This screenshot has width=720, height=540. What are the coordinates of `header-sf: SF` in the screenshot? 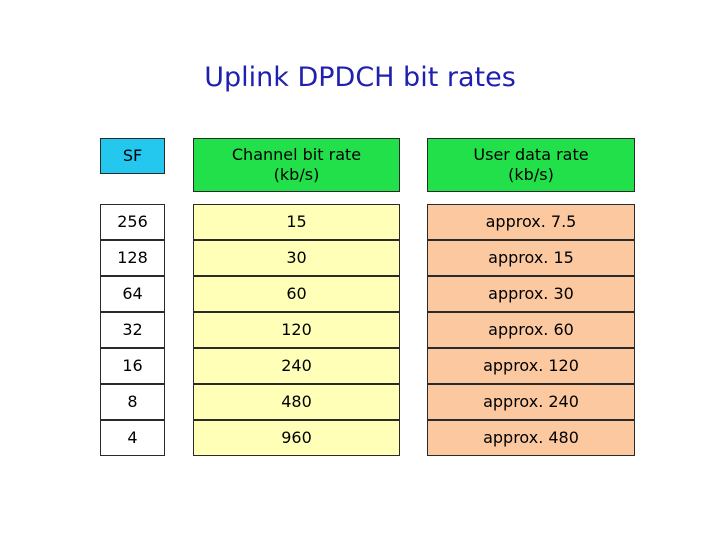 It's located at (132, 156).